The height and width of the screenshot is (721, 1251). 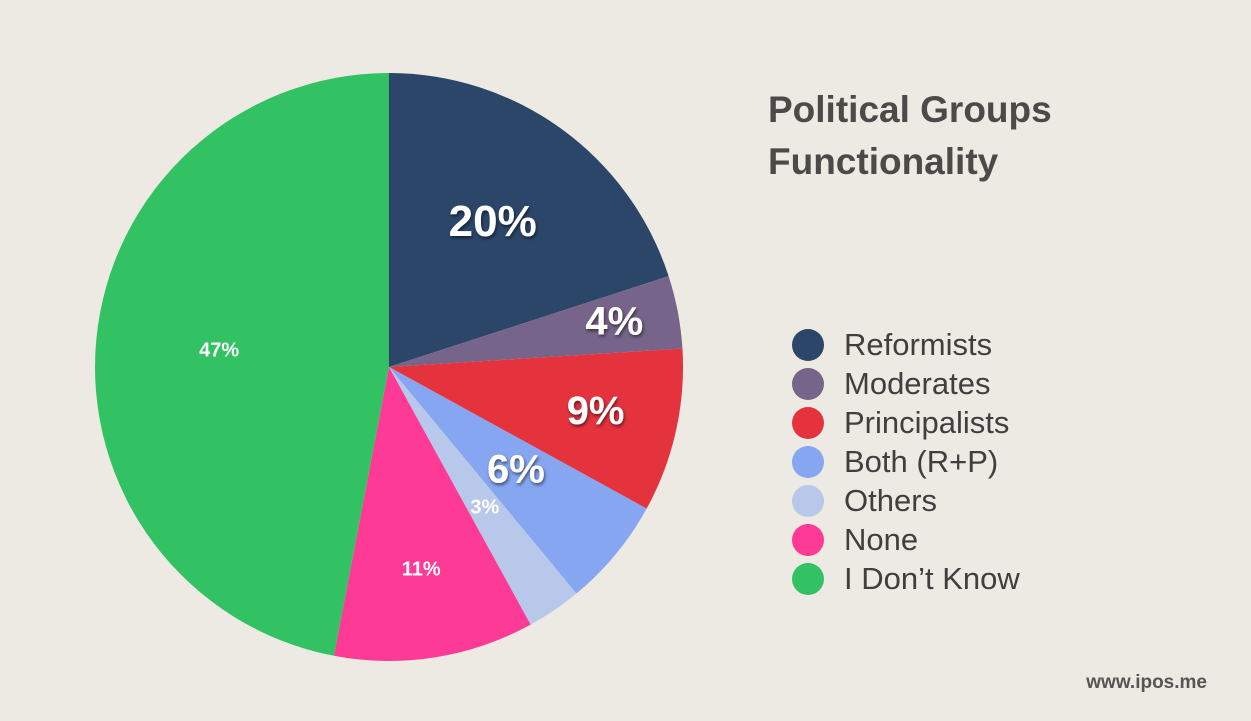 I want to click on slice-label-others: 3%, so click(x=484, y=507).